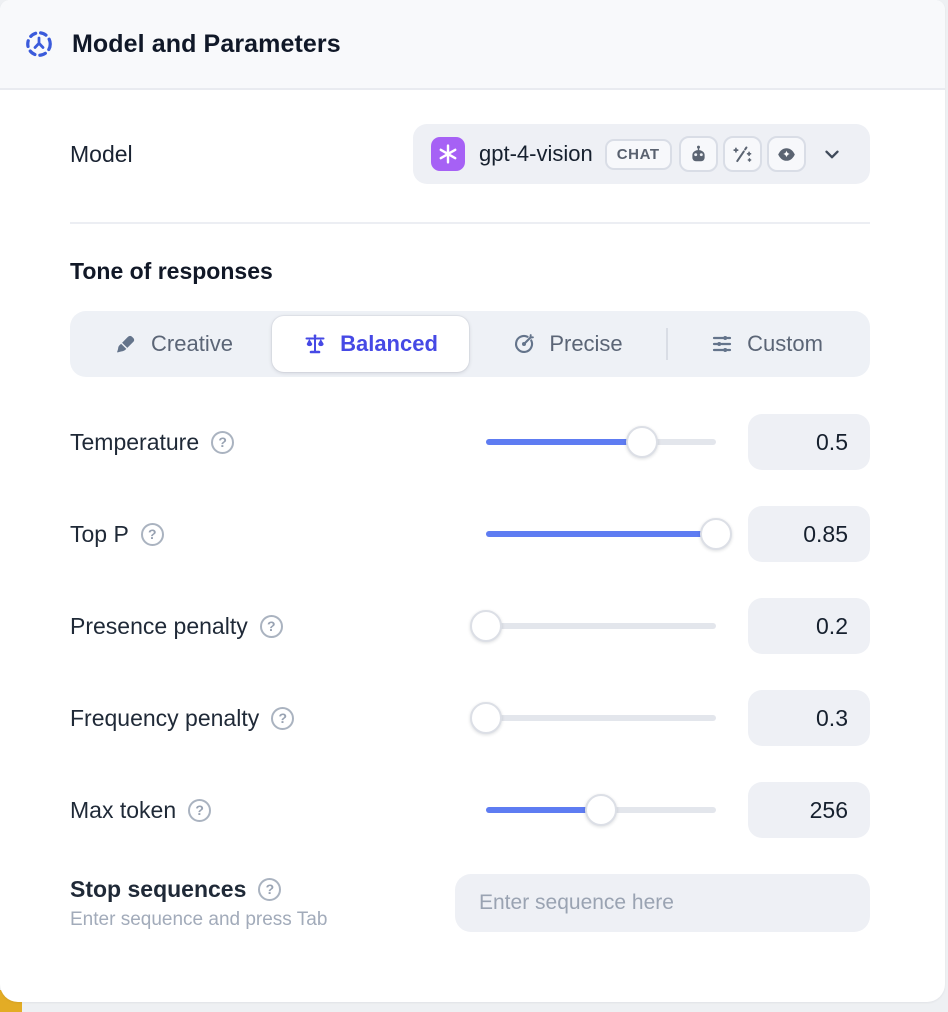 The width and height of the screenshot is (948, 1012). What do you see at coordinates (158, 888) in the screenshot?
I see `stop-sequences-label: Stop sequences` at bounding box center [158, 888].